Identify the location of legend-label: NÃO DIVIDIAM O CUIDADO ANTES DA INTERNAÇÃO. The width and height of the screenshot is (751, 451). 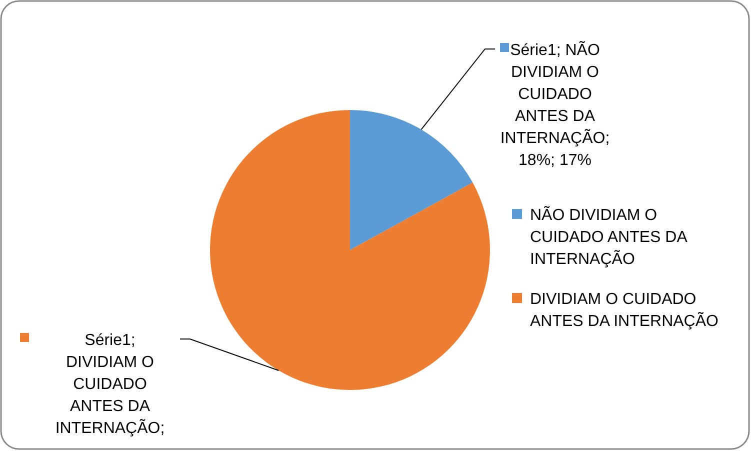
(609, 236).